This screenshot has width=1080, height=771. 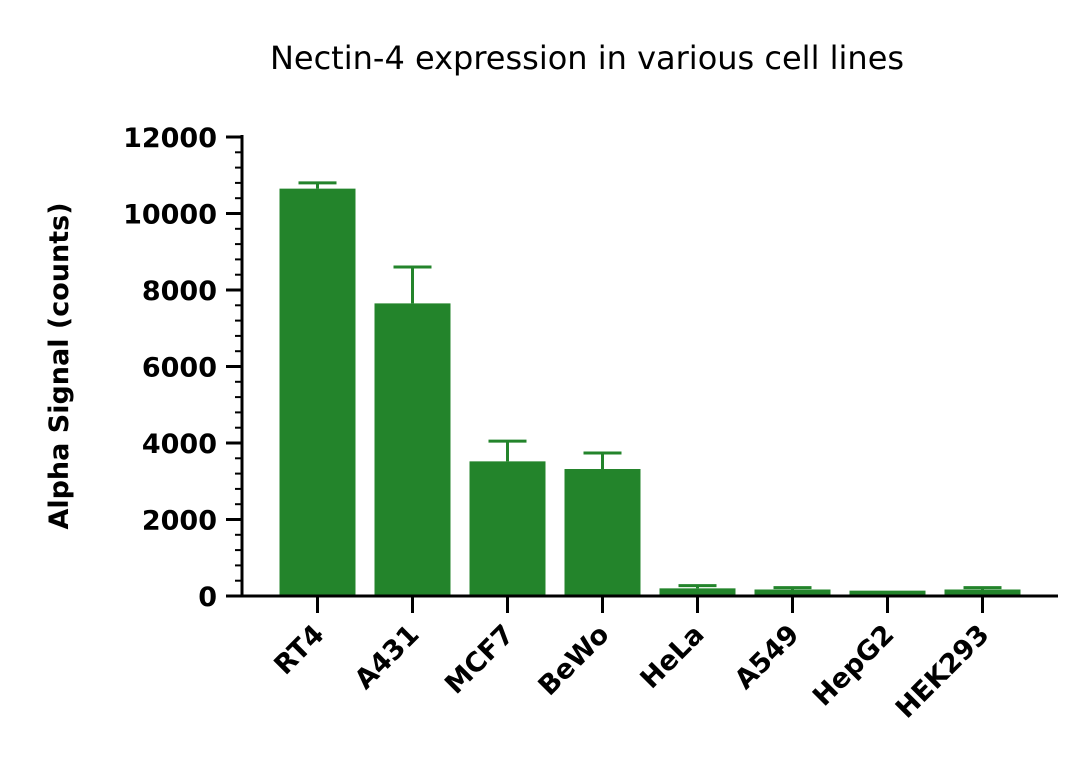 What do you see at coordinates (943, 672) in the screenshot?
I see `x-tick-label-hek293: HEK293` at bounding box center [943, 672].